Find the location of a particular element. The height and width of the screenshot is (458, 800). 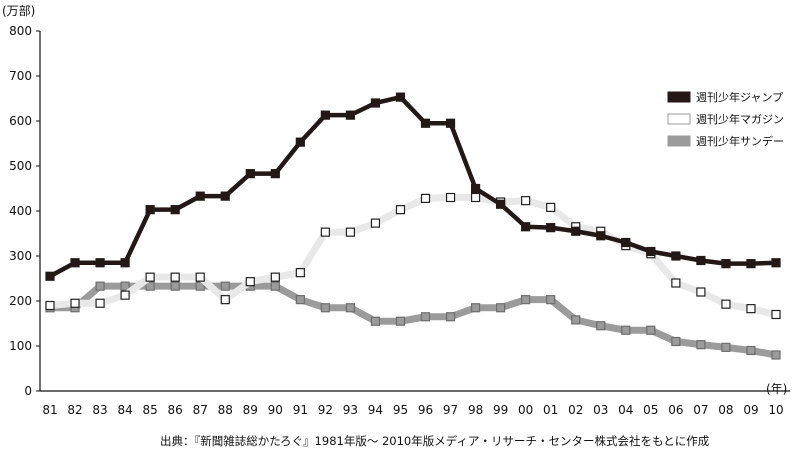

x-tick-label: 83 is located at coordinates (99, 410).